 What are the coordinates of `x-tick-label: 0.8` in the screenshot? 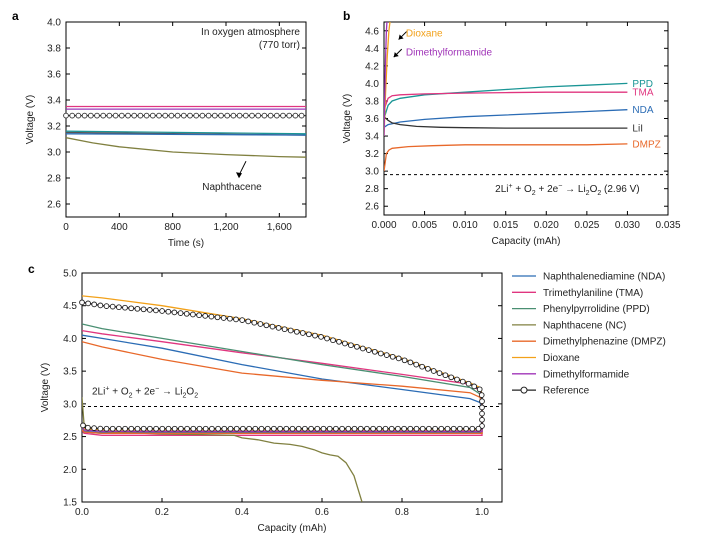 It's located at (402, 512).